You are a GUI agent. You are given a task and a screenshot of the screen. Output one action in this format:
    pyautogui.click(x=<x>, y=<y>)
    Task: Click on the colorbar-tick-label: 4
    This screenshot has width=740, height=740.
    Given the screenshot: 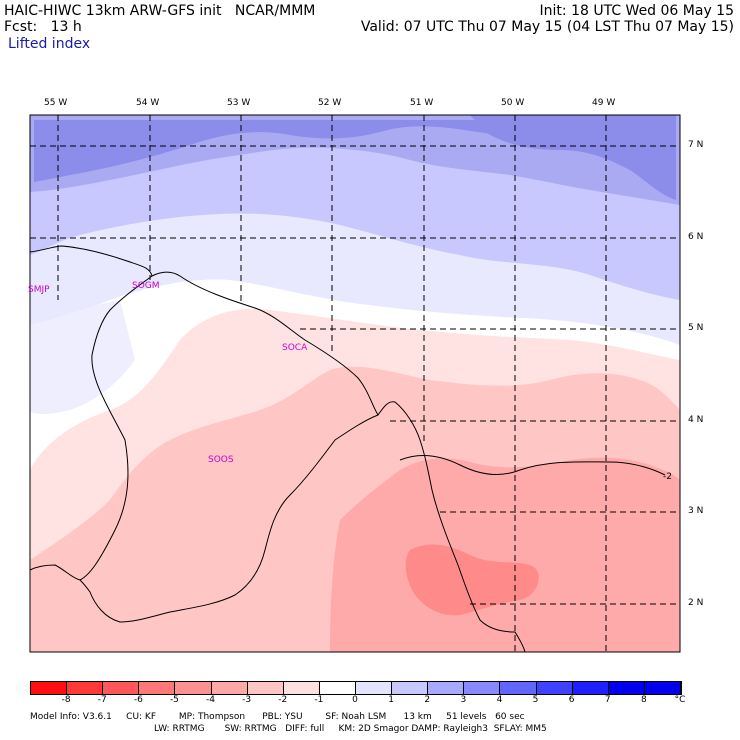 What is the action you would take?
    pyautogui.click(x=499, y=700)
    